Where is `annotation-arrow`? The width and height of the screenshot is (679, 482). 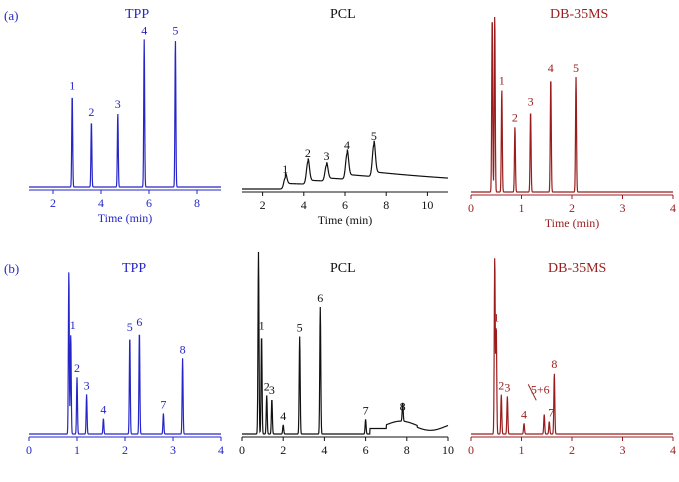 annotation-arrow is located at coordinates (532, 392).